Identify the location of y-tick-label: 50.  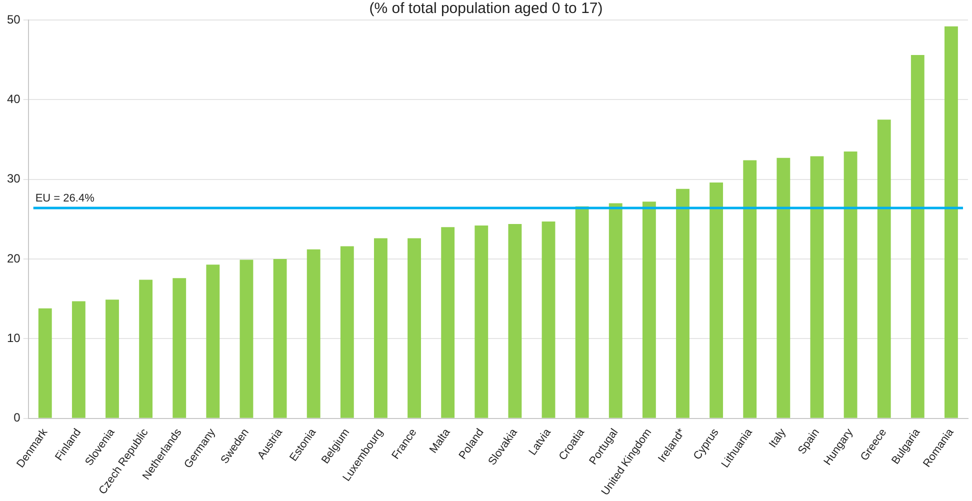
(13, 19).